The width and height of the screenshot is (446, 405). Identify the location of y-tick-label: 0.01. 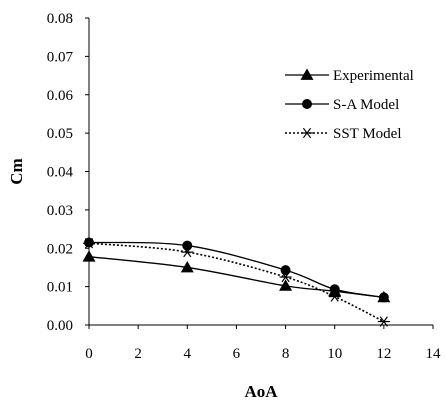
(60, 288).